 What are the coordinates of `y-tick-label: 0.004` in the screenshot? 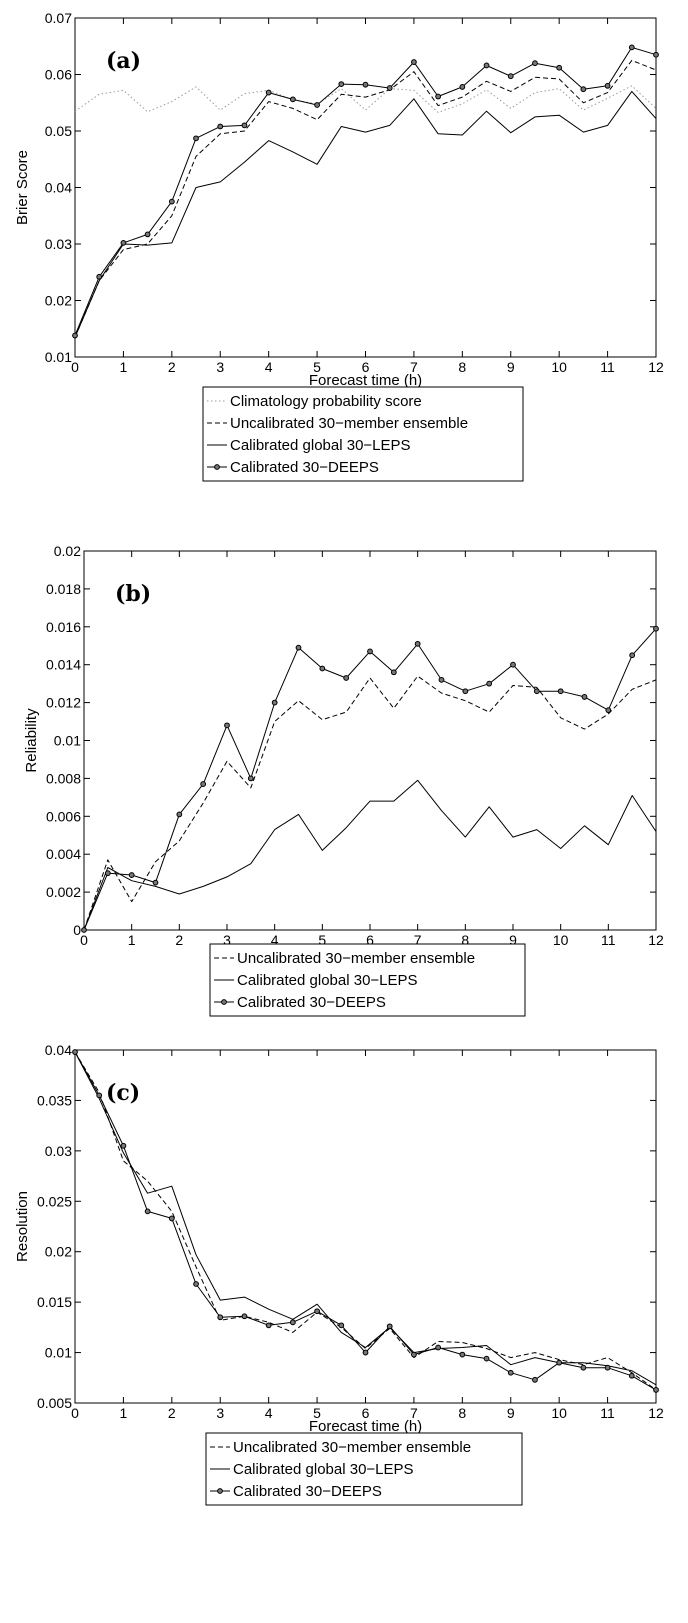 It's located at (63, 854).